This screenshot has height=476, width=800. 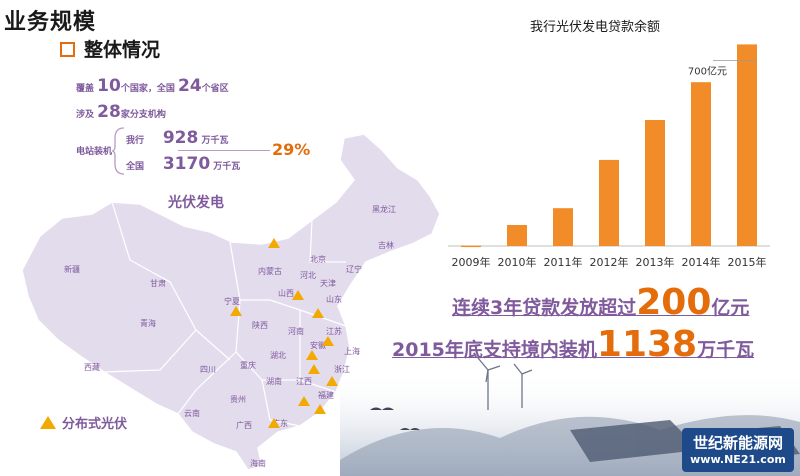 What do you see at coordinates (278, 355) in the screenshot?
I see `province-label: 湖北` at bounding box center [278, 355].